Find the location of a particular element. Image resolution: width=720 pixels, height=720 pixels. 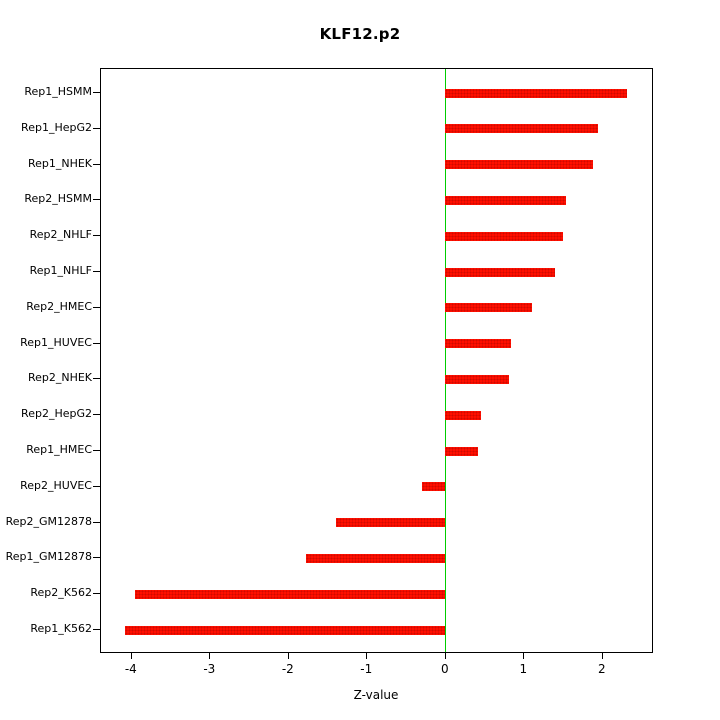

x-tick-label: -4 is located at coordinates (130, 669).